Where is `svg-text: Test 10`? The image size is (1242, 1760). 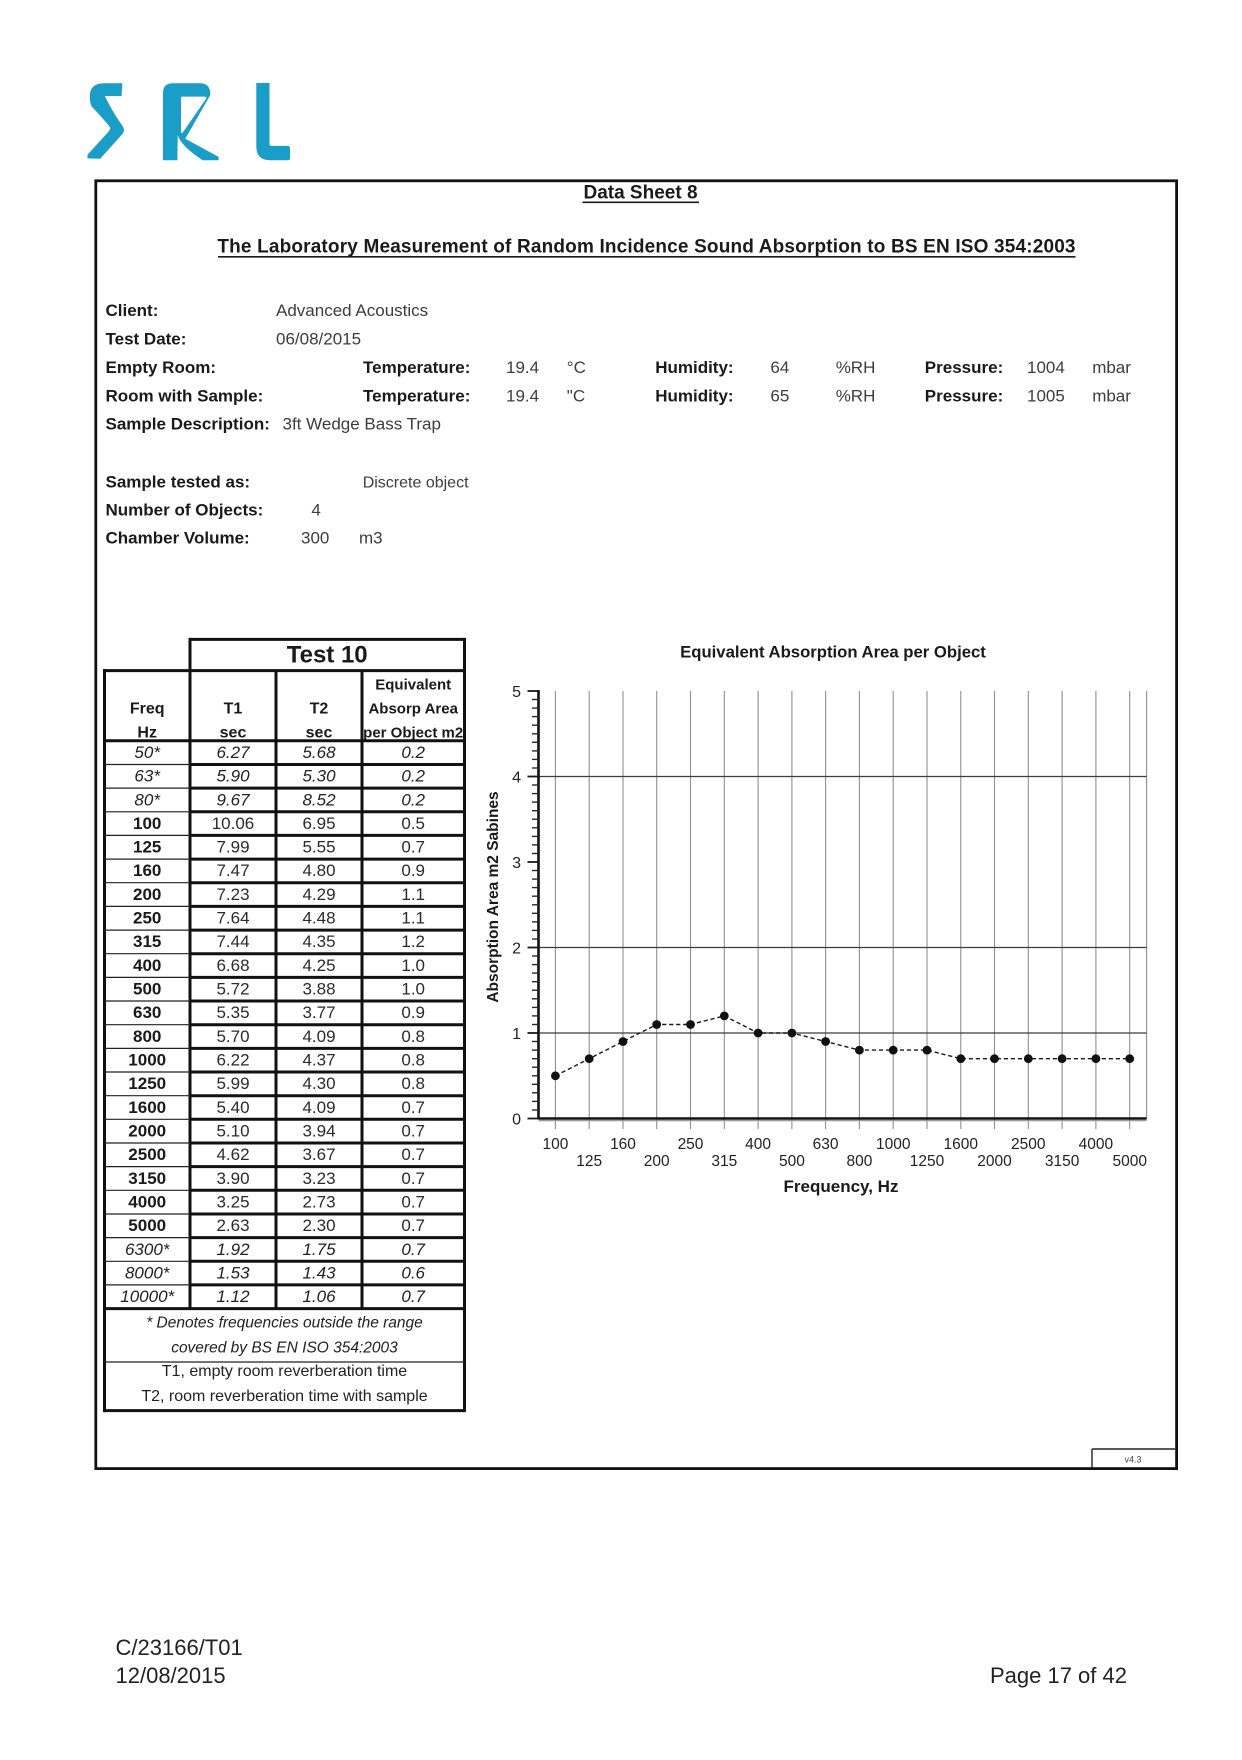 svg-text: Test 10 is located at coordinates (327, 655).